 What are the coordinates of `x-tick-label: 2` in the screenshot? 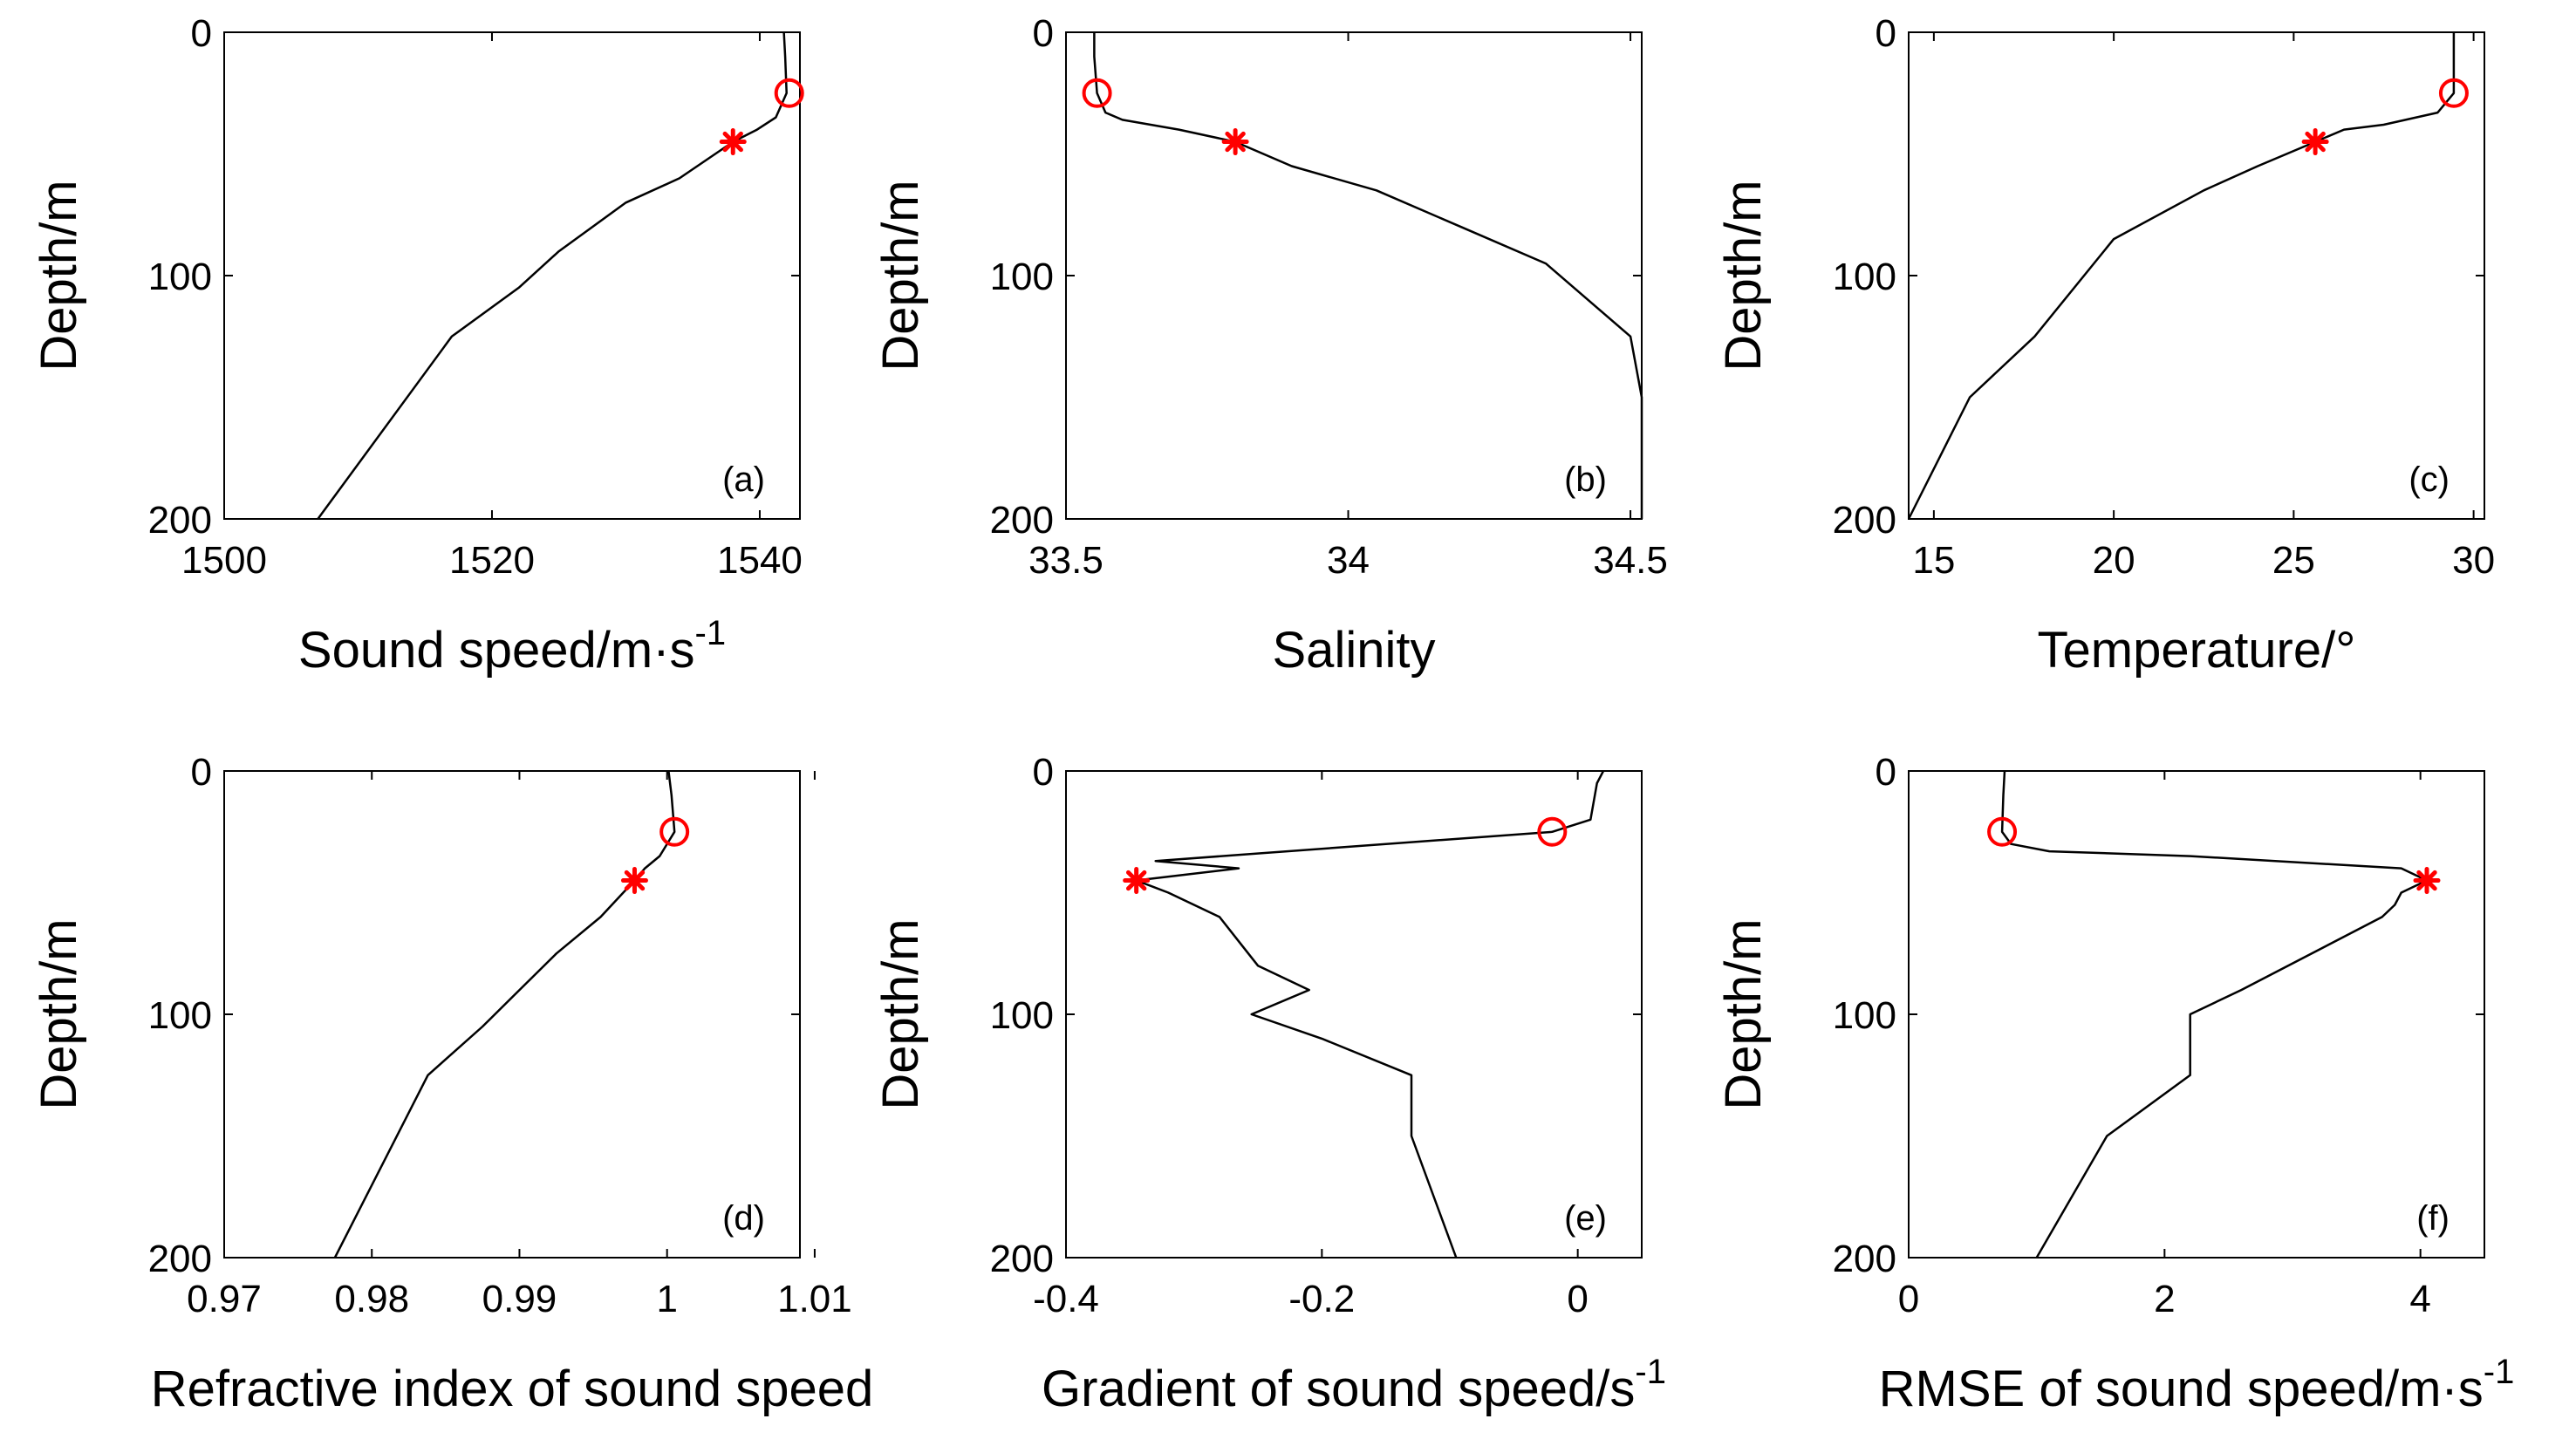 It's located at (2164, 1299).